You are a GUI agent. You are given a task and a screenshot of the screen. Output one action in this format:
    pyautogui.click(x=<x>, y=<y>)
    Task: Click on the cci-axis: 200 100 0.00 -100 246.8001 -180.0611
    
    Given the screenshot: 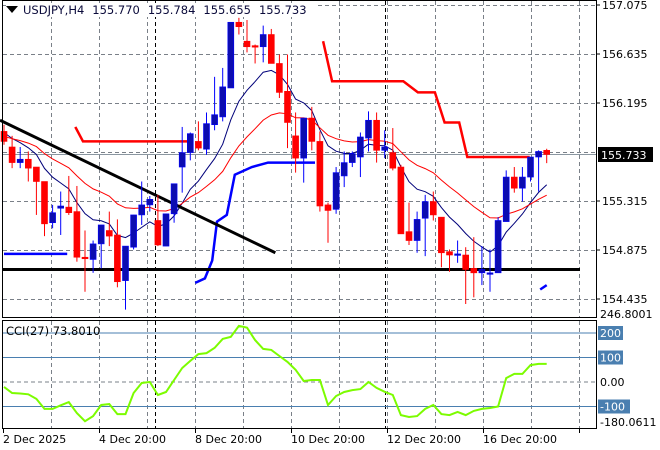 What is the action you would take?
    pyautogui.click(x=627, y=368)
    